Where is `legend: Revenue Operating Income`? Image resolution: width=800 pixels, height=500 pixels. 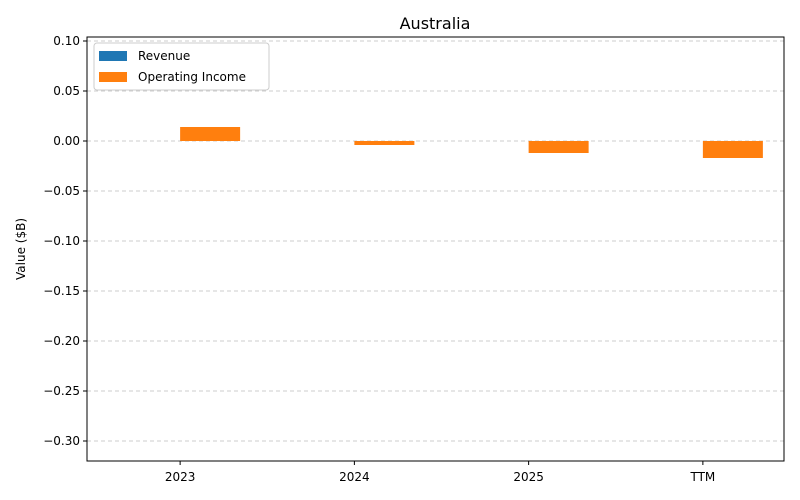 legend: Revenue Operating Income is located at coordinates (181, 66).